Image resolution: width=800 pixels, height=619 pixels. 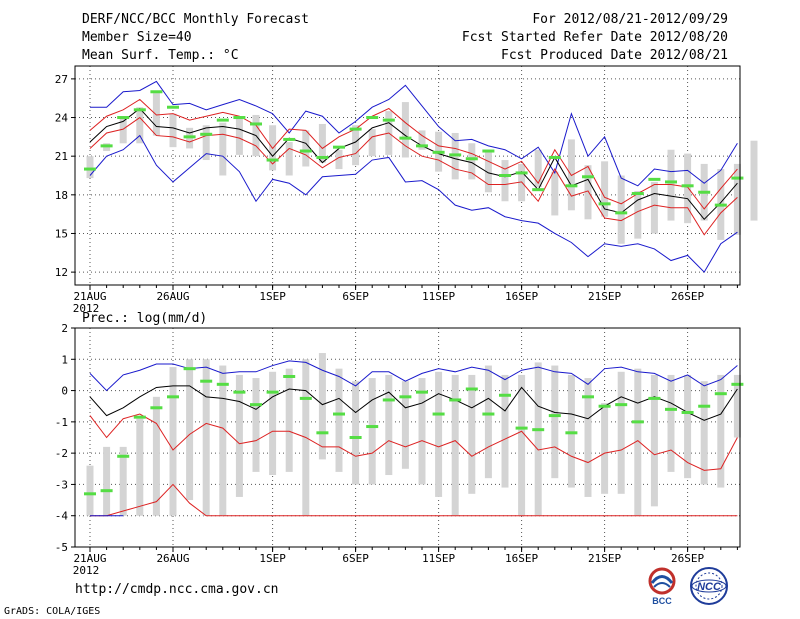 What do you see at coordinates (521, 296) in the screenshot?
I see `temp-xtick-label: 16SEP` at bounding box center [521, 296].